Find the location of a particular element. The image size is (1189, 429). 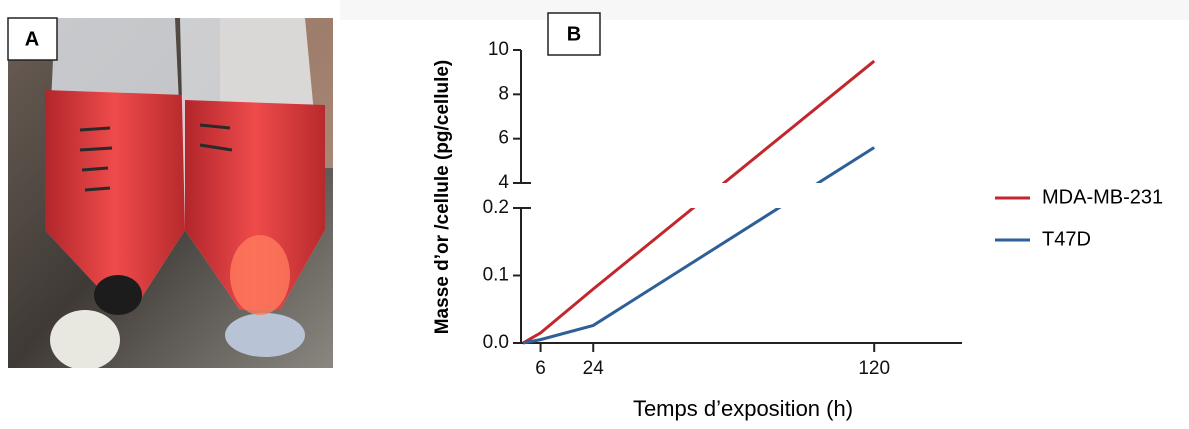

panel-label: A is located at coordinates (32, 39).